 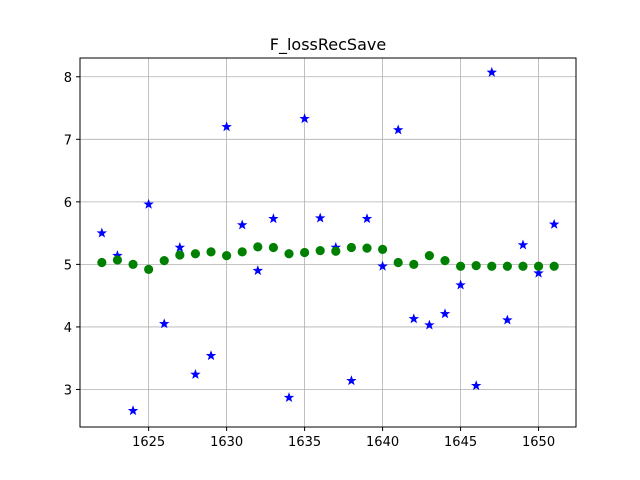 What do you see at coordinates (304, 442) in the screenshot?
I see `x-tick-label: 1635` at bounding box center [304, 442].